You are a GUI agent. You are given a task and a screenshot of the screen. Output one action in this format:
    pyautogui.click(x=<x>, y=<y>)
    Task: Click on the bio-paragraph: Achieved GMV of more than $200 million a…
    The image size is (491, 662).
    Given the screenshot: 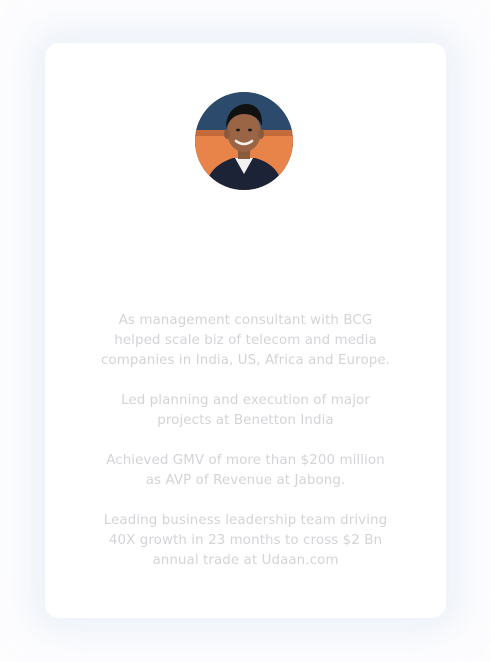 What is the action you would take?
    pyautogui.click(x=245, y=470)
    